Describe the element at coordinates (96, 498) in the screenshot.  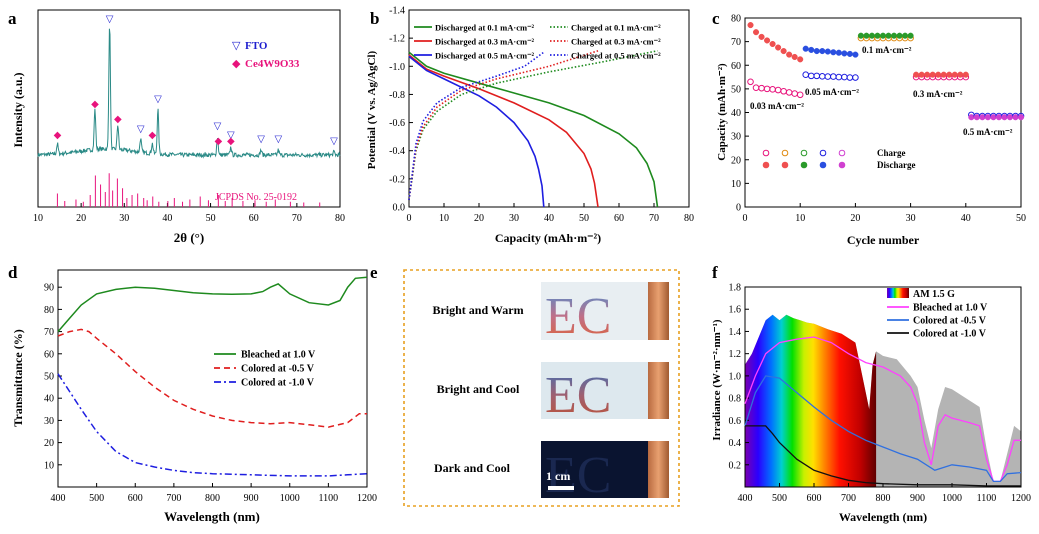
I see `panel-d-x-ticklabel-1: 500` at that location.